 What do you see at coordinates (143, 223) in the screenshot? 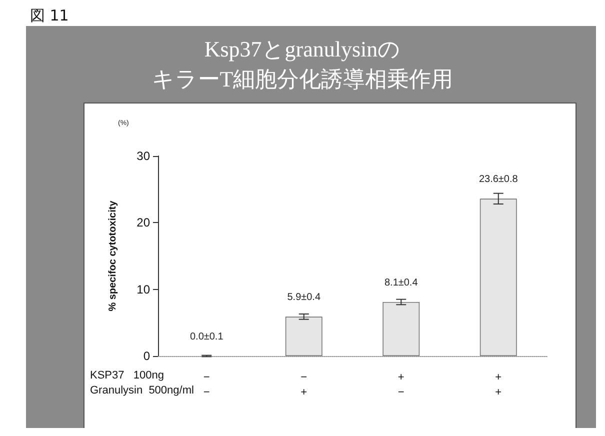
I see `y-tick-label: 20` at bounding box center [143, 223].